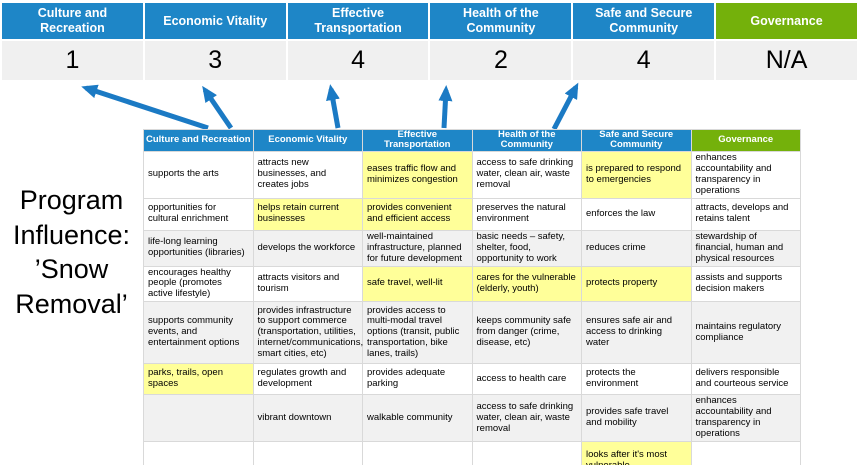  I want to click on matrix-column-header: Effective Transportation, so click(417, 140).